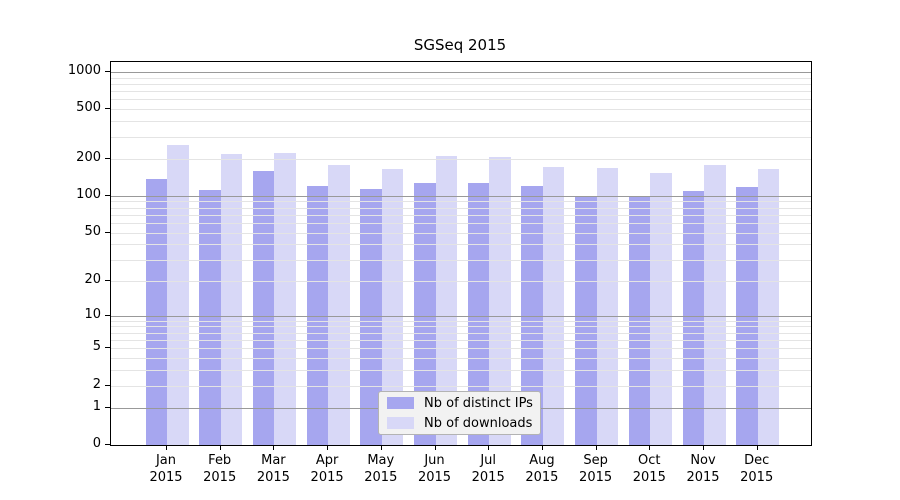  I want to click on legend-item-downloads: Nb of downloads, so click(459, 423).